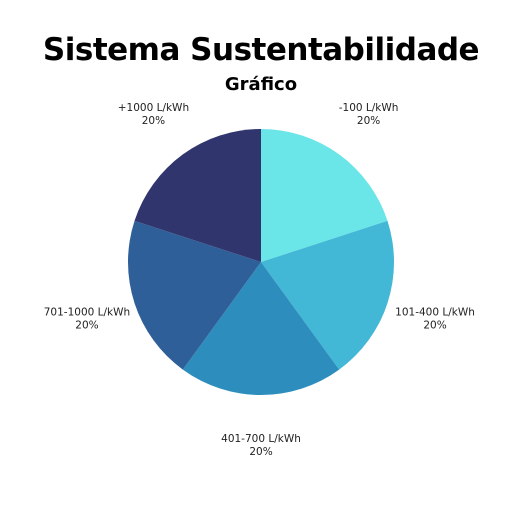  I want to click on slice-label-4: 701-1000 L/kWh, so click(87, 313).